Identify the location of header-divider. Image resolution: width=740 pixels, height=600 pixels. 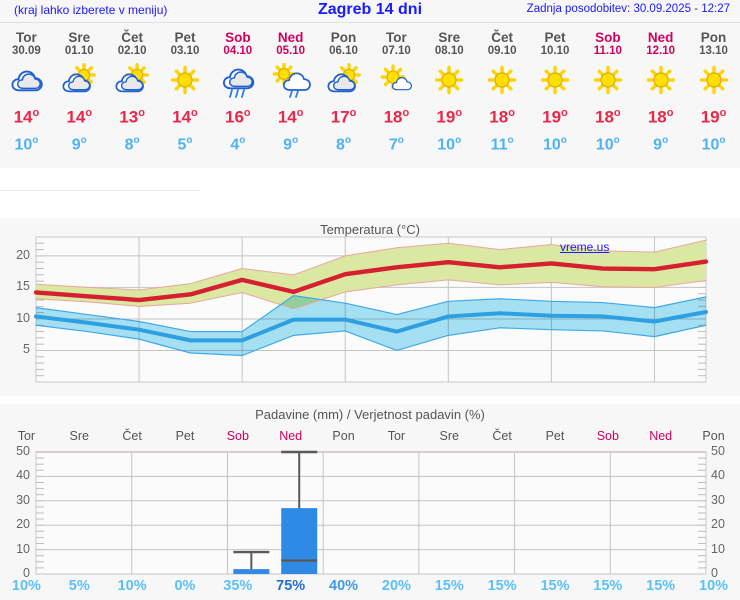
(370, 22).